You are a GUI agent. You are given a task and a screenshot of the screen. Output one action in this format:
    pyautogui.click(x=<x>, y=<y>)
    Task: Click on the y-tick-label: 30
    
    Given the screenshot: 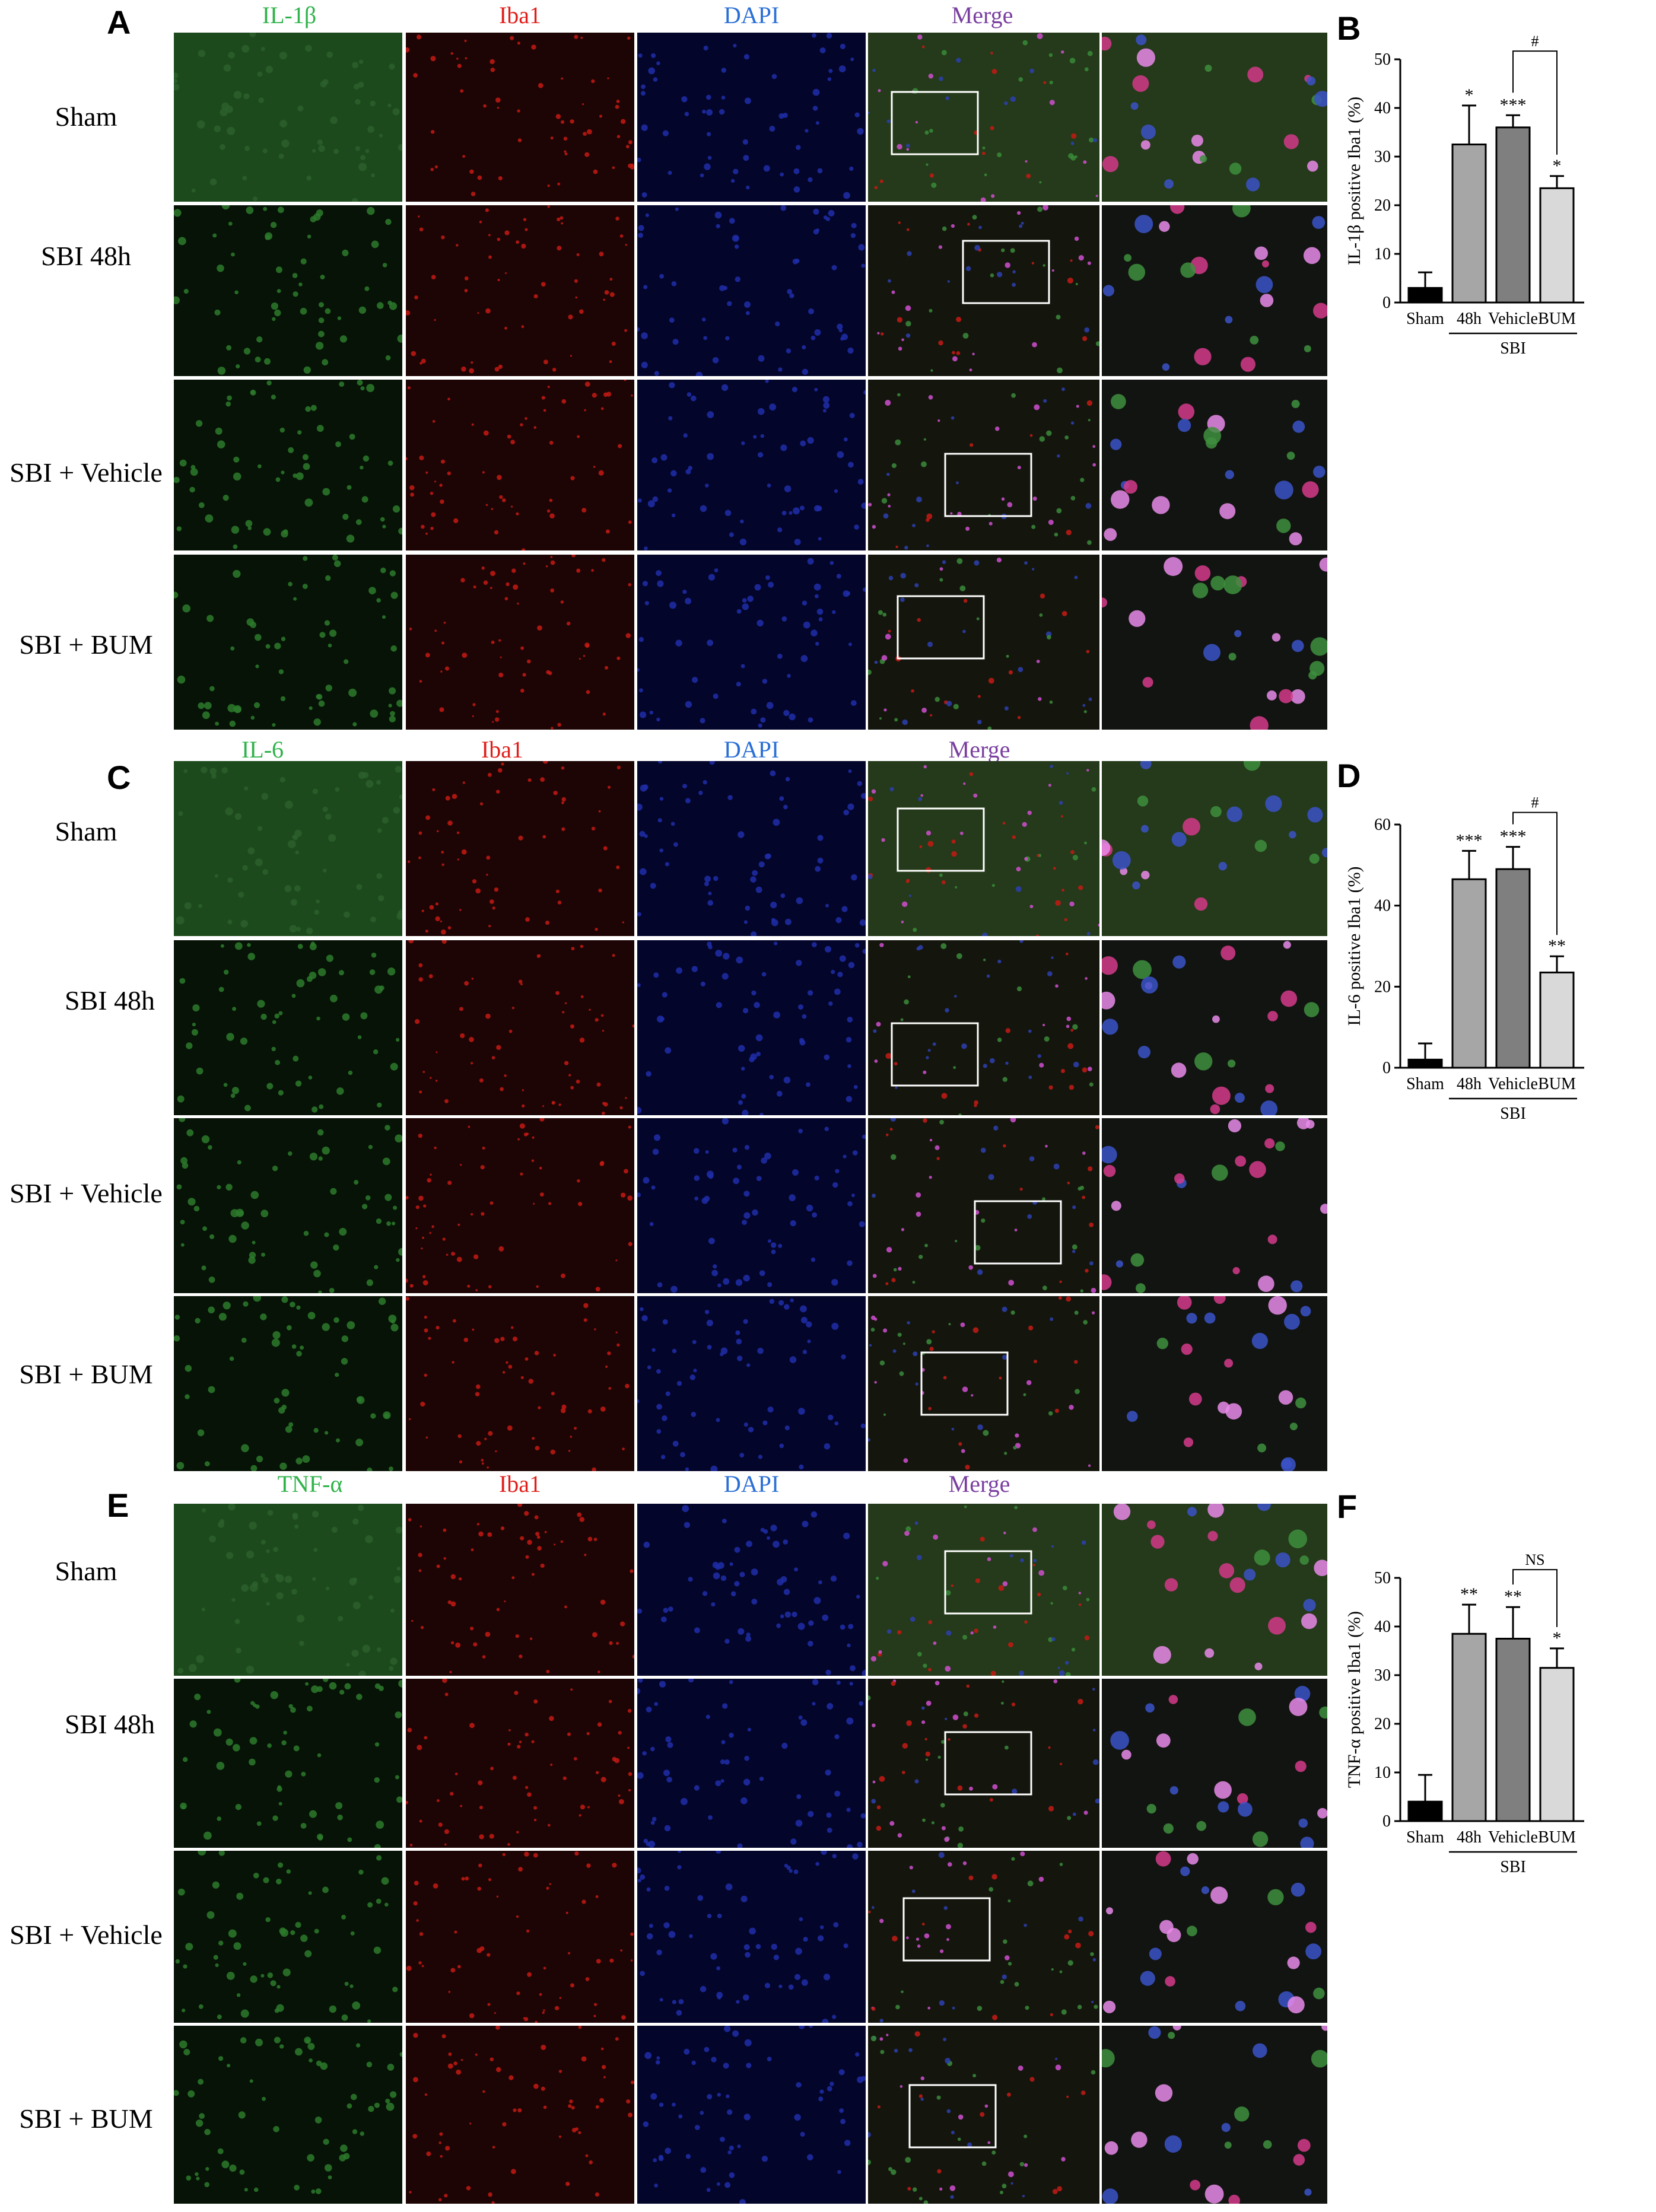 What is the action you would take?
    pyautogui.click(x=1382, y=1675)
    